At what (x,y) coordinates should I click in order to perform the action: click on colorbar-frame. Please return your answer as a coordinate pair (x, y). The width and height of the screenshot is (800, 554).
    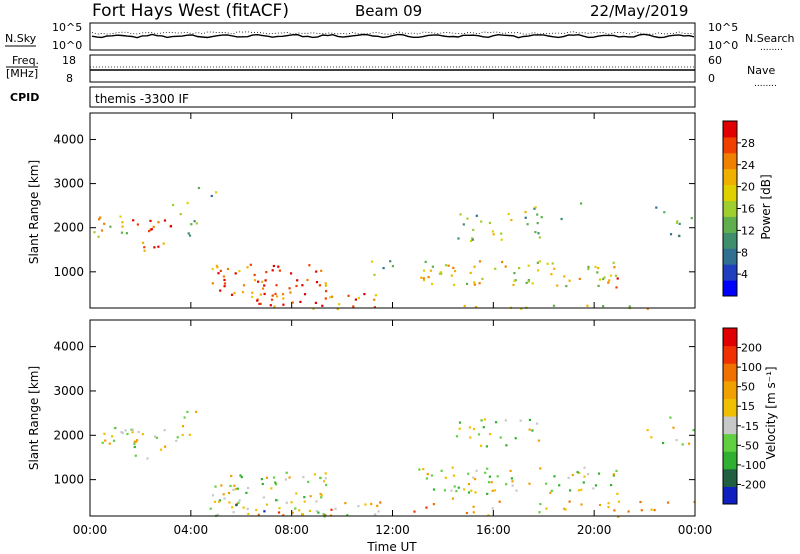
    Looking at the image, I should click on (730, 416).